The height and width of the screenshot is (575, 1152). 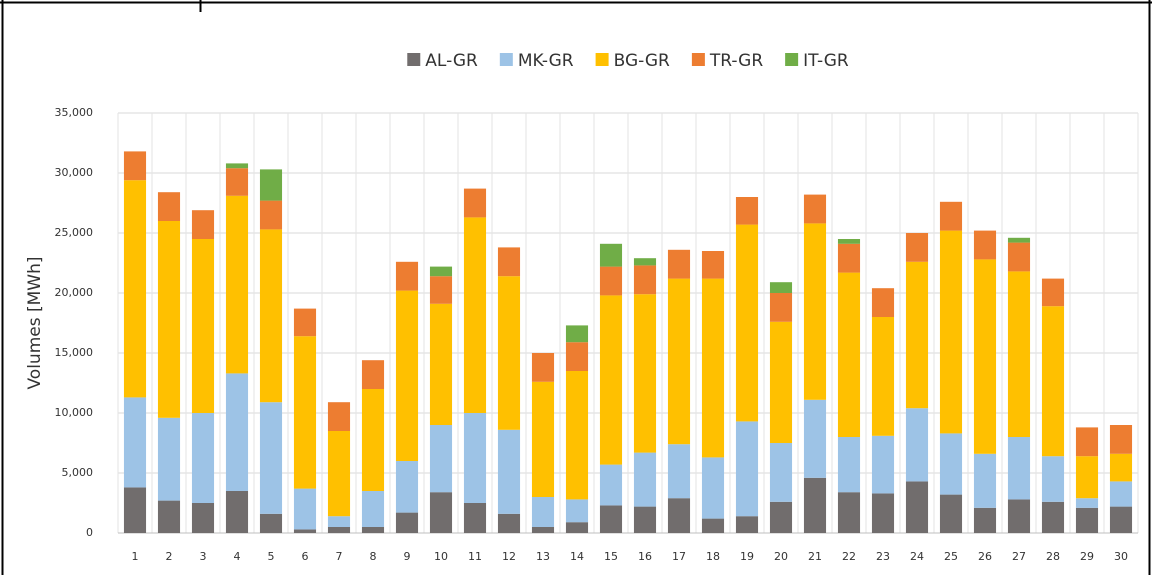 I want to click on y-tick-label: 10,000, so click(x=74, y=412).